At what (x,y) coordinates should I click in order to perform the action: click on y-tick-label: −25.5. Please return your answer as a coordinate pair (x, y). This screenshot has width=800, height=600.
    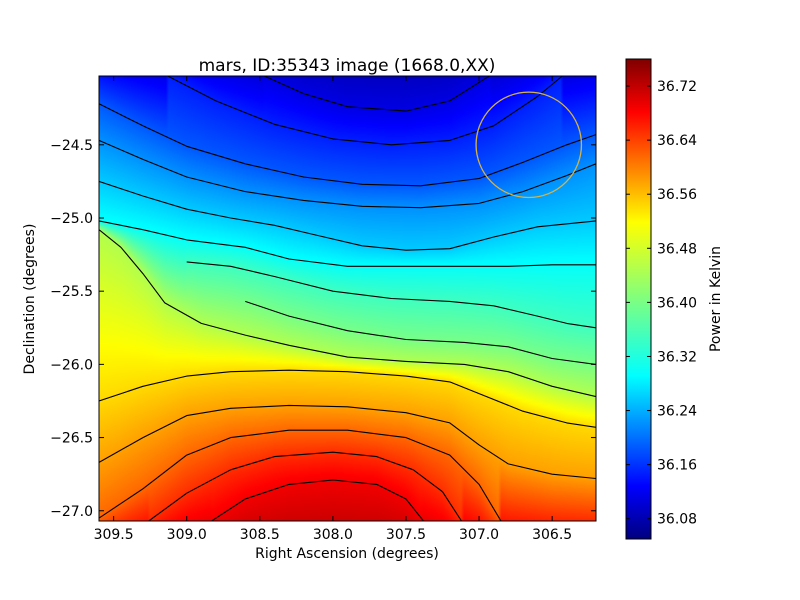
    Looking at the image, I should click on (71, 292).